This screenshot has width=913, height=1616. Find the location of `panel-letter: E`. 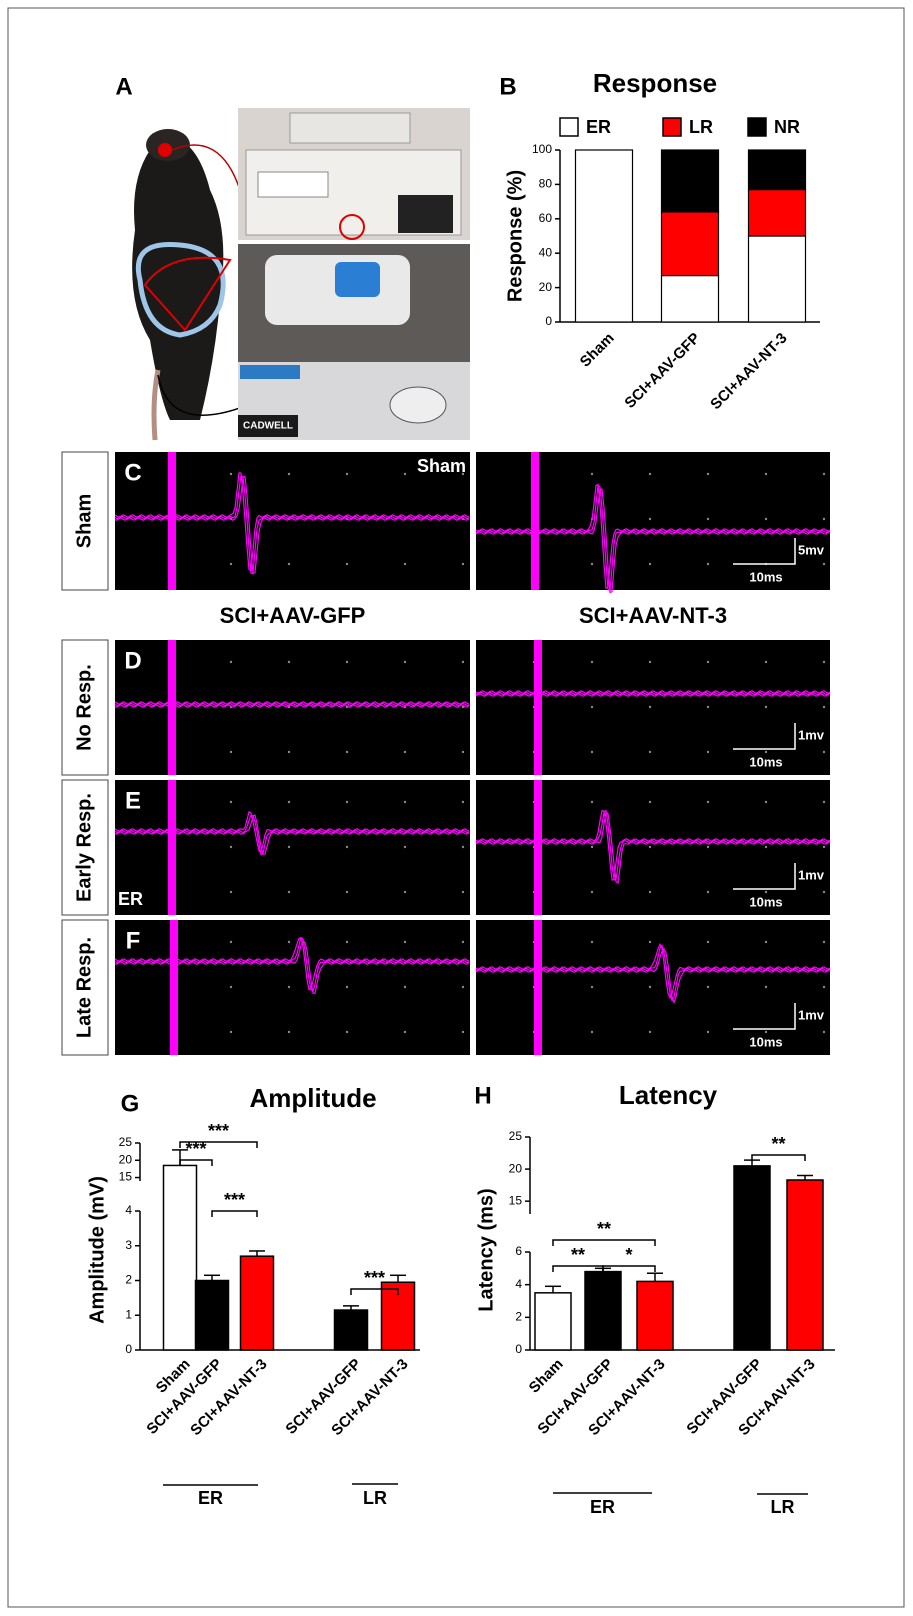

panel-letter: E is located at coordinates (133, 800).